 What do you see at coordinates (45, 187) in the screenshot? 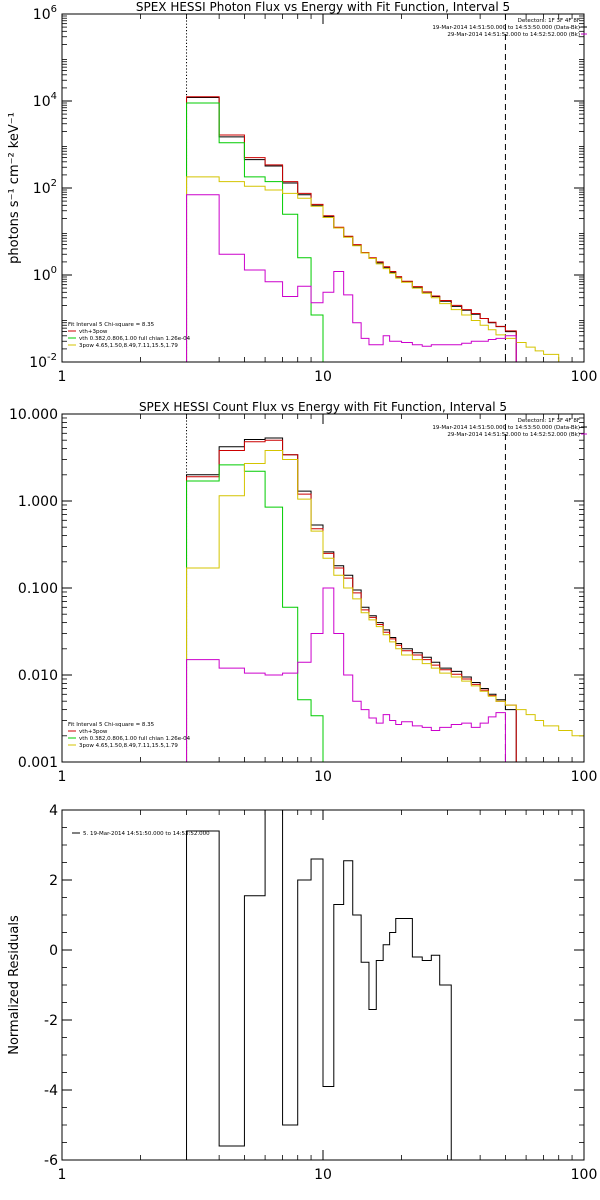
I see `y-tick-label: 10²` at bounding box center [45, 187].